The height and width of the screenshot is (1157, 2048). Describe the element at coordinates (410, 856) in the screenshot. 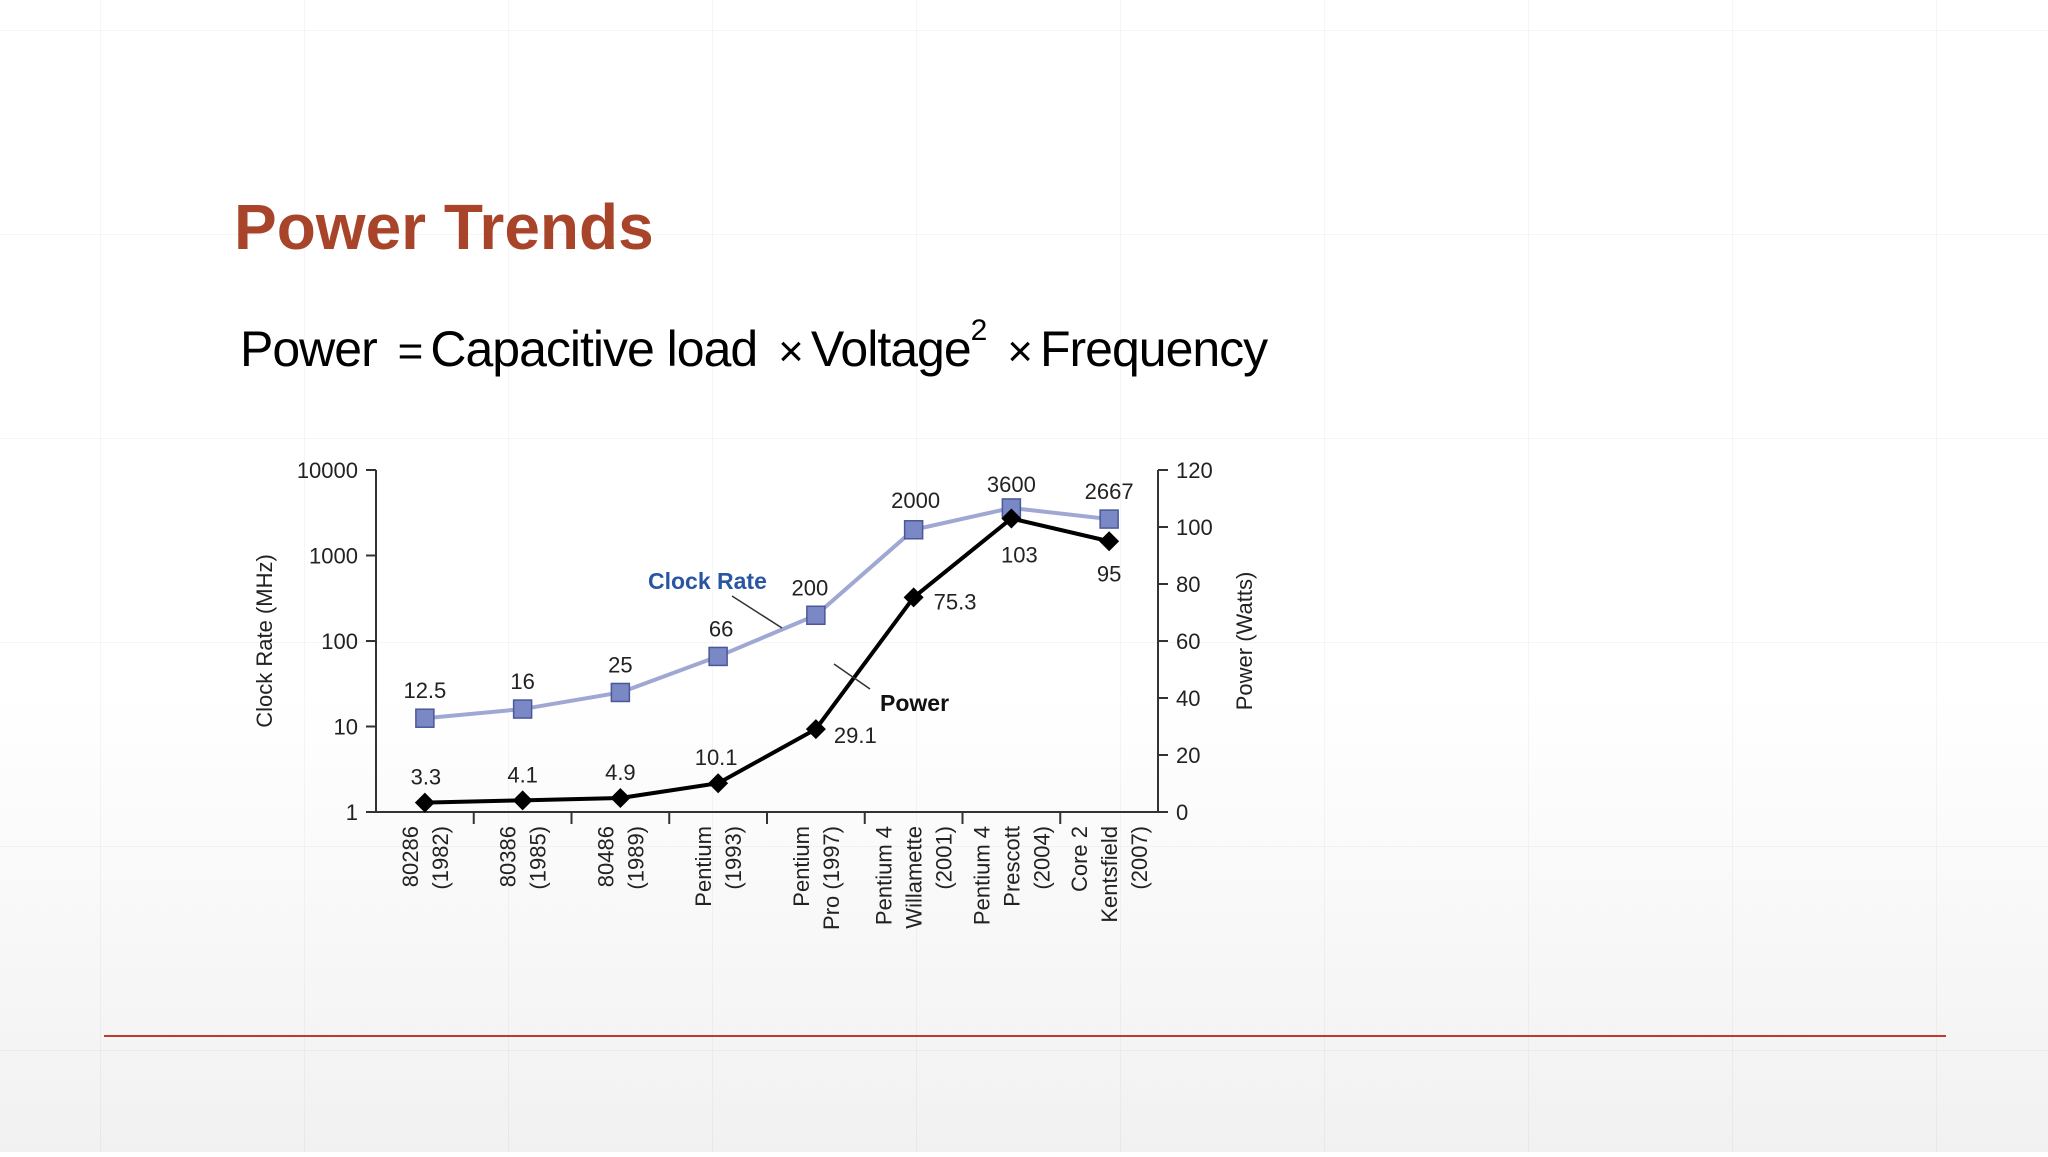

I see `x-category-label: 80286` at that location.